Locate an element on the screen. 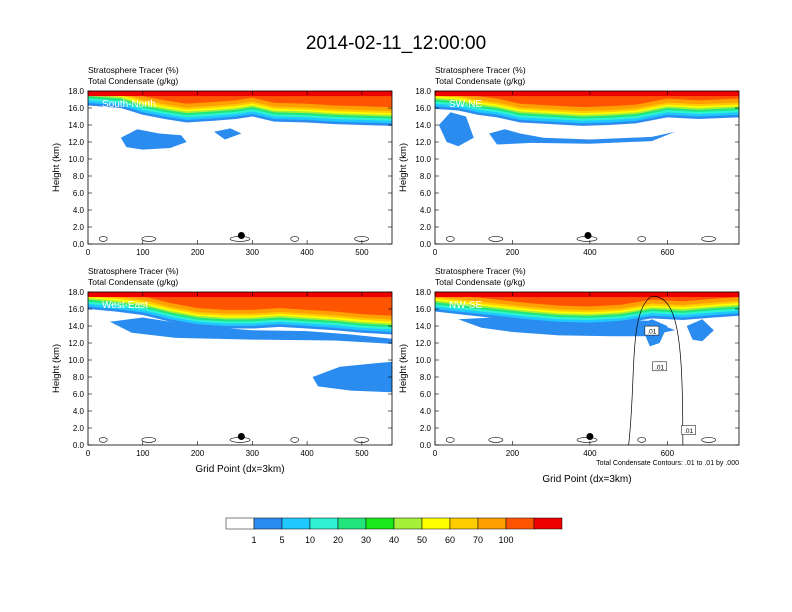  colorbar-label: 50 is located at coordinates (422, 540).